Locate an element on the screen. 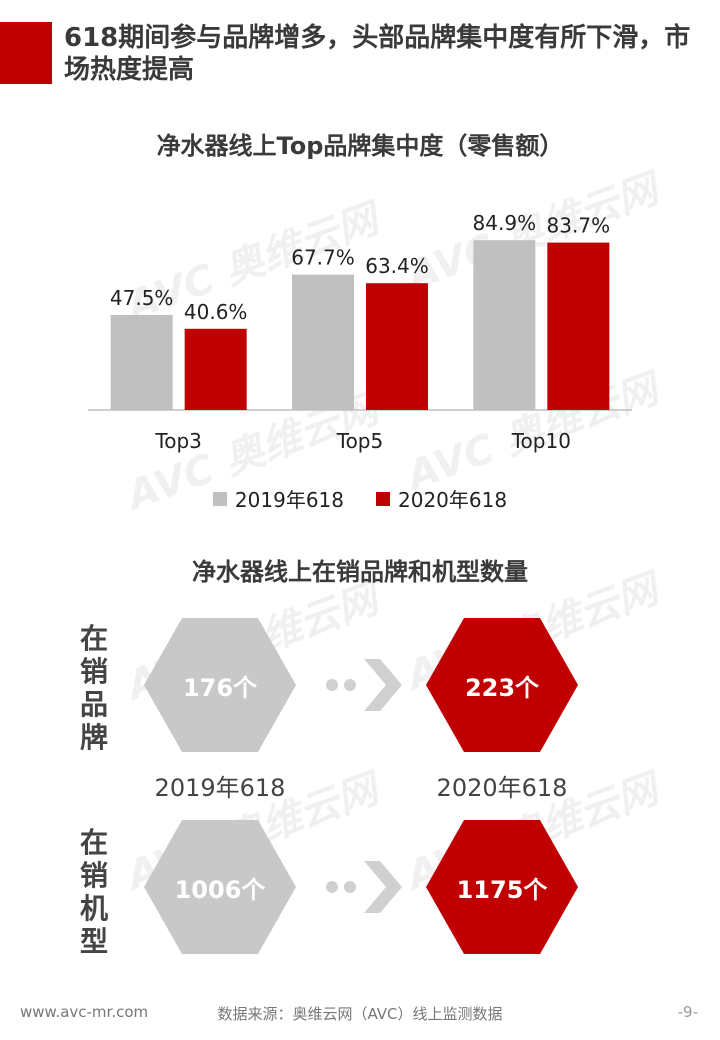 Image resolution: width=720 pixels, height=1040 pixels. models-2019-value: 1006个 is located at coordinates (220, 889).